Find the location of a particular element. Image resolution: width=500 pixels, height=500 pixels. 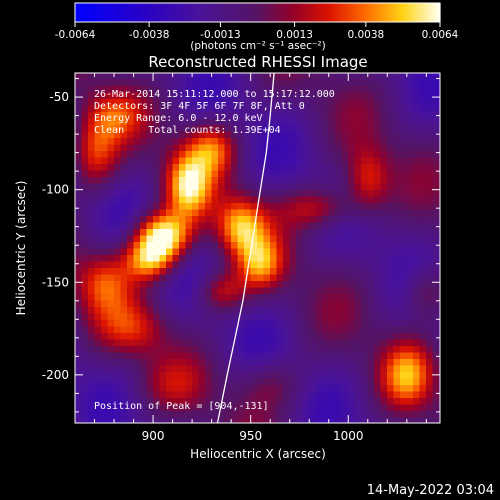

colorbar-tick-label: 0.0038 is located at coordinates (365, 35).